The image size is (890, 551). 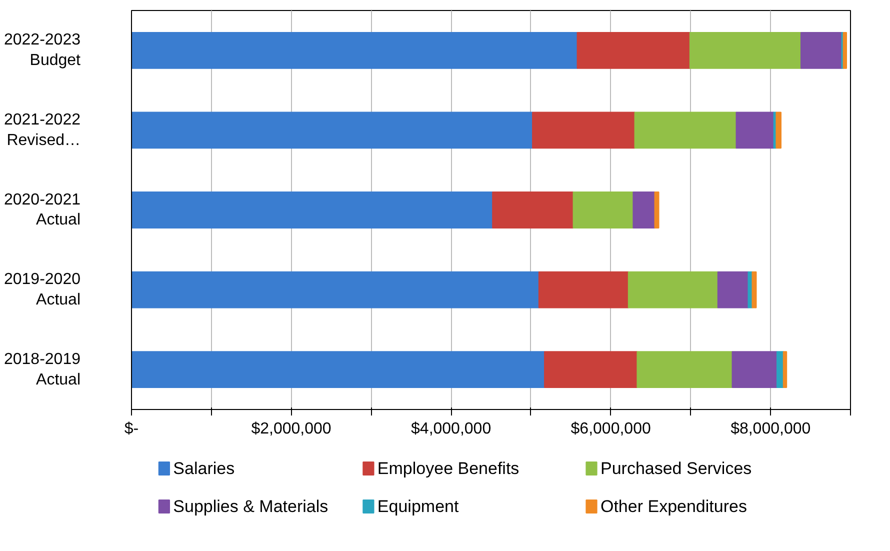 I want to click on legend-label: Purchased Services, so click(x=676, y=468).